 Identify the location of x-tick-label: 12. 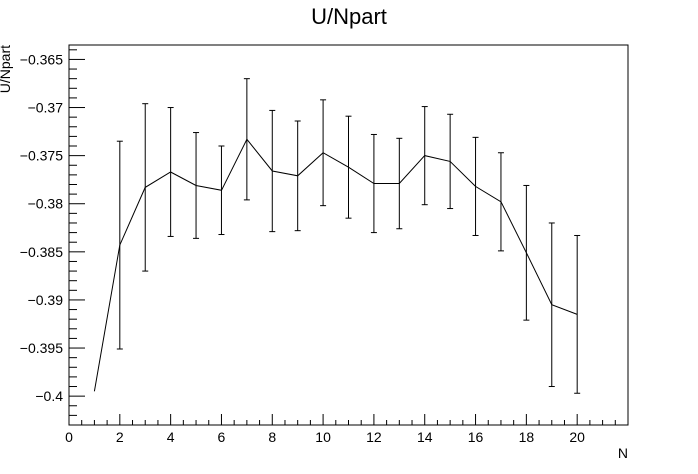
(374, 437).